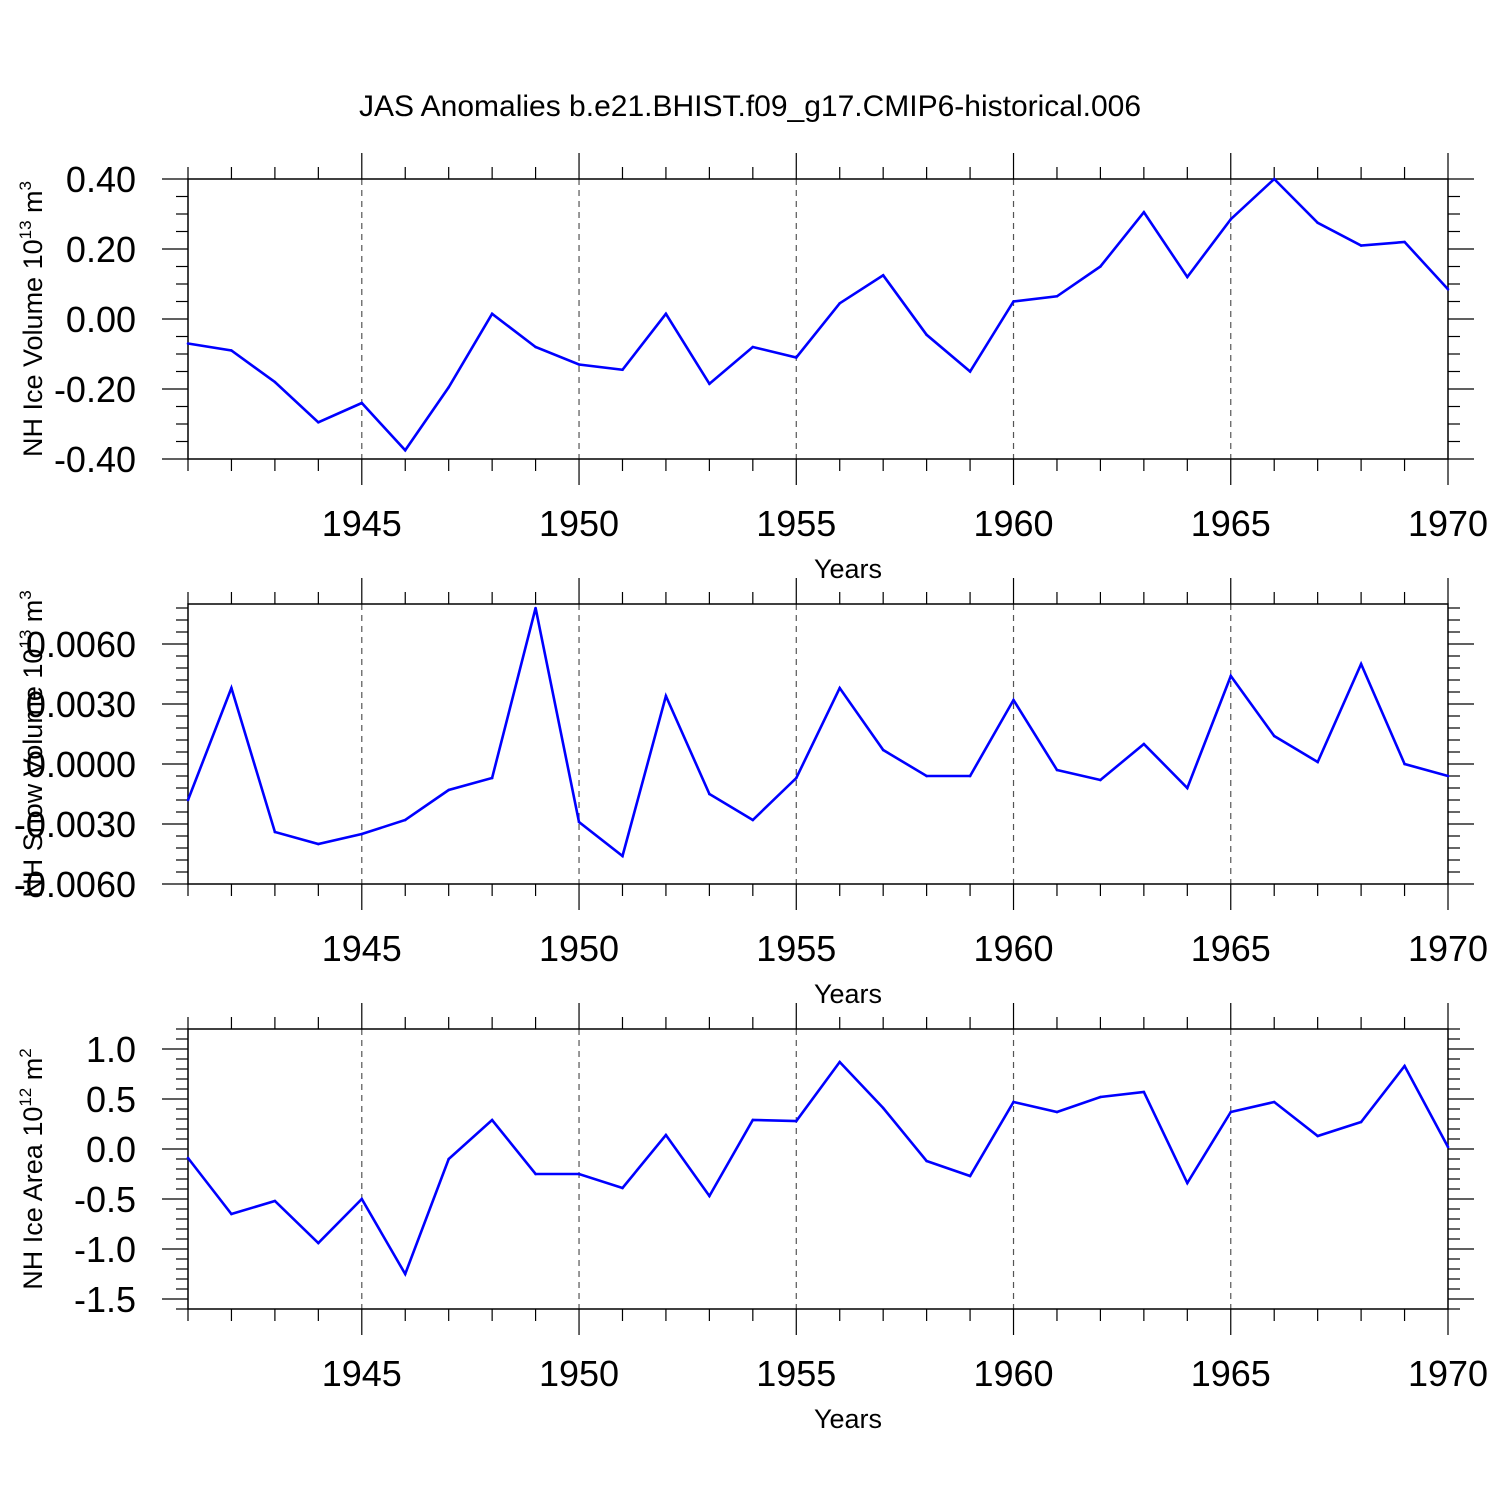  What do you see at coordinates (32, 1168) in the screenshot?
I see `y-axis-label: NH Ice Area 1012 m2` at bounding box center [32, 1168].